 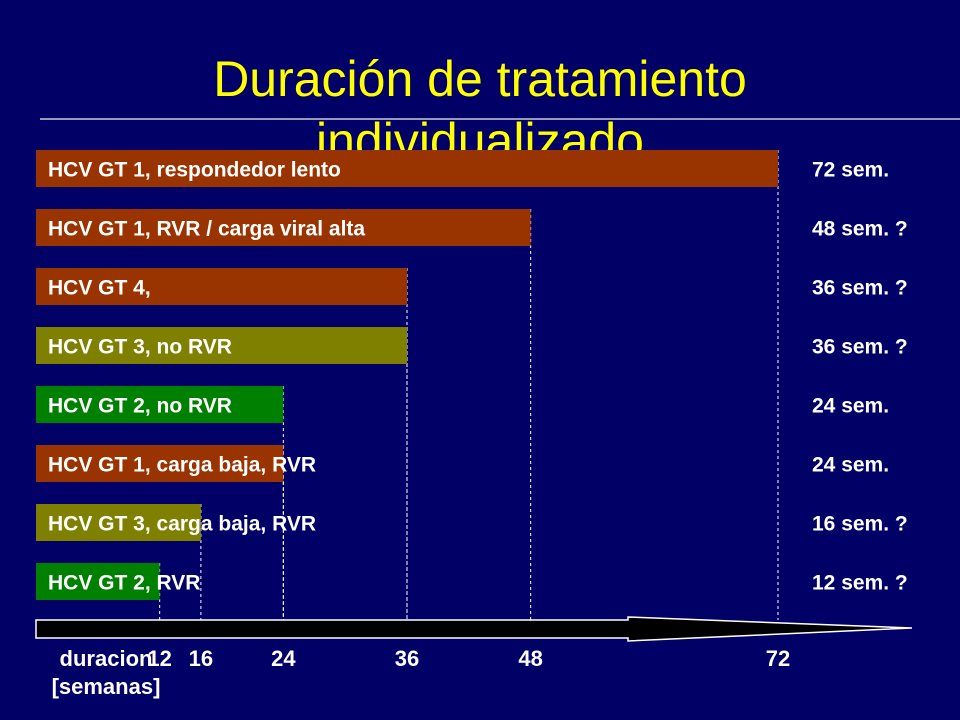 What do you see at coordinates (206, 229) in the screenshot?
I see `bar-category-label: HCV GT 1, RVR / carga viral alta` at bounding box center [206, 229].